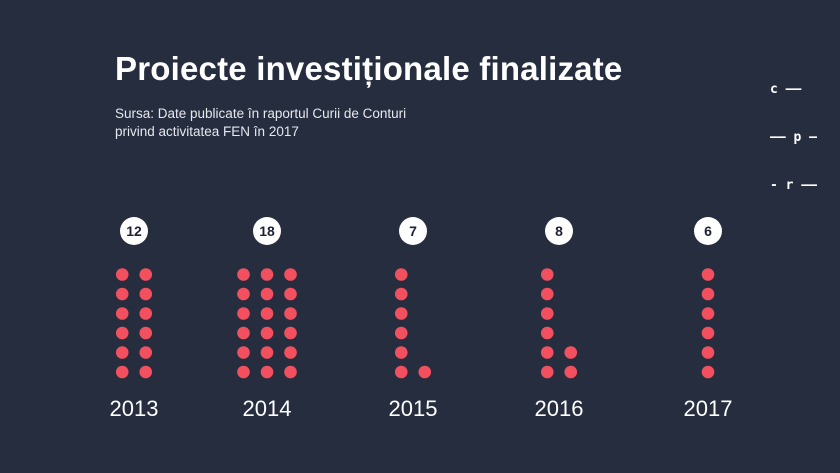 The height and width of the screenshot is (473, 840). Describe the element at coordinates (134, 408) in the screenshot. I see `year-label-2013: 2013` at that location.